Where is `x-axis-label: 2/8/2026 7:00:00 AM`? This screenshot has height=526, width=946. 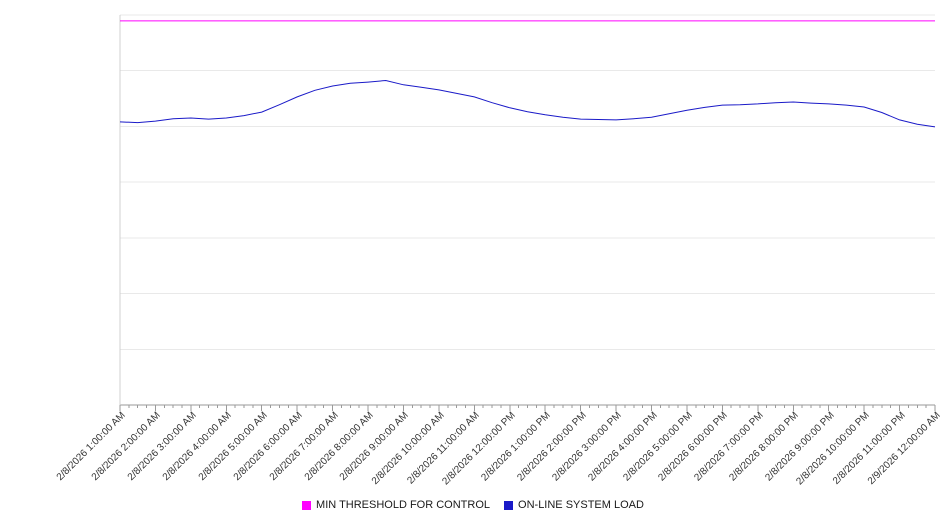 x-axis-label: 2/8/2026 7:00:00 AM is located at coordinates (304, 447).